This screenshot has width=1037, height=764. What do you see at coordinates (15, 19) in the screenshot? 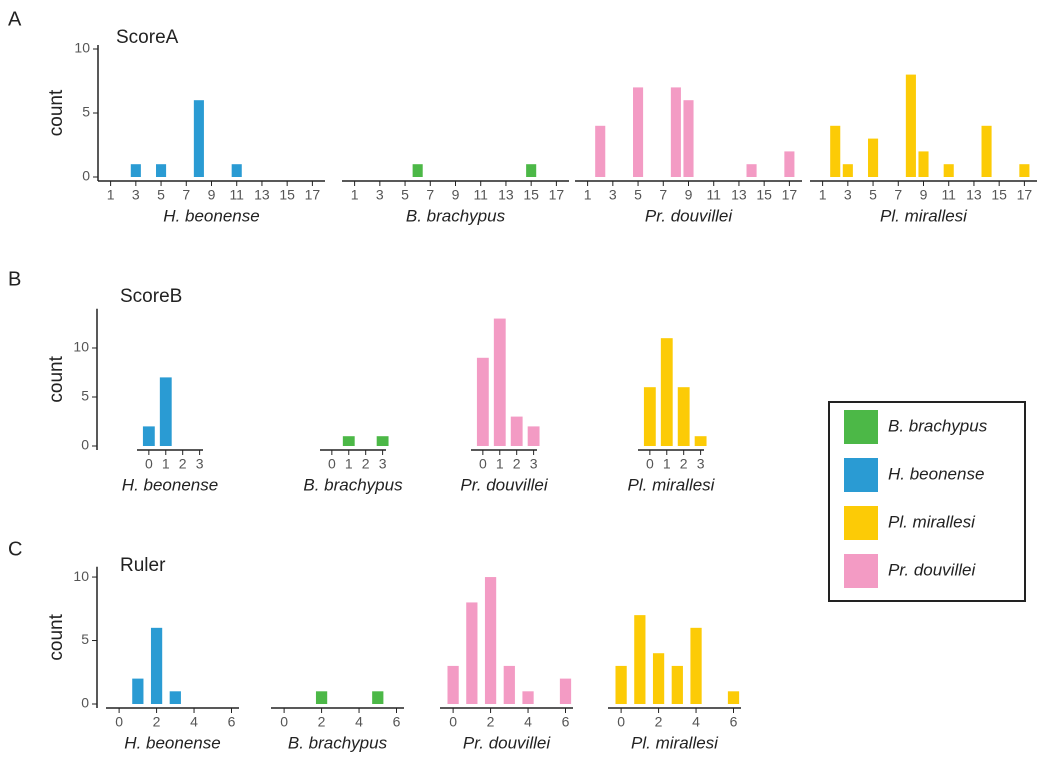
I see `panel-letter: A` at bounding box center [15, 19].